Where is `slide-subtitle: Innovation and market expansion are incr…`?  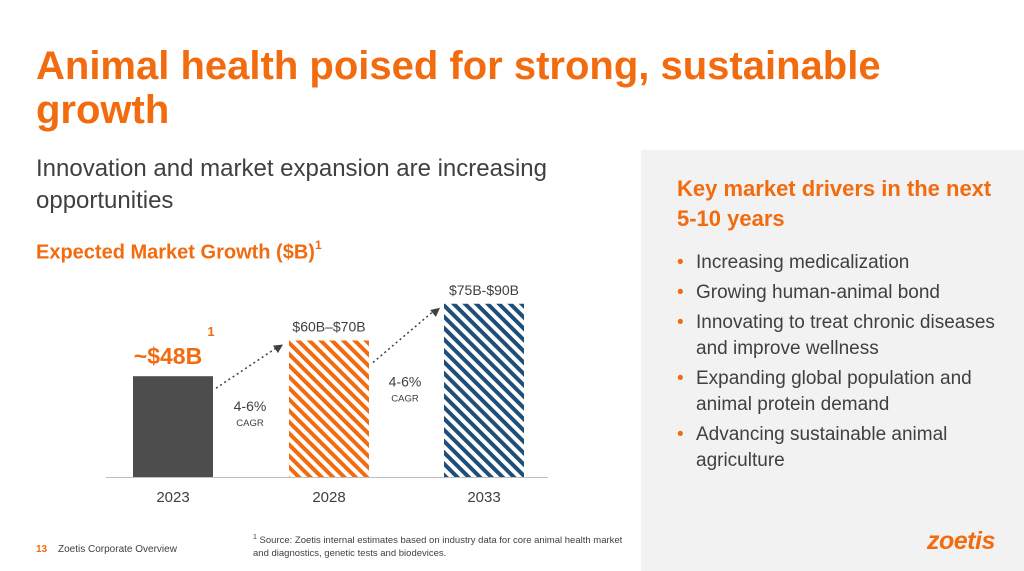
slide-subtitle: Innovation and market expansion are incr… is located at coordinates (291, 184).